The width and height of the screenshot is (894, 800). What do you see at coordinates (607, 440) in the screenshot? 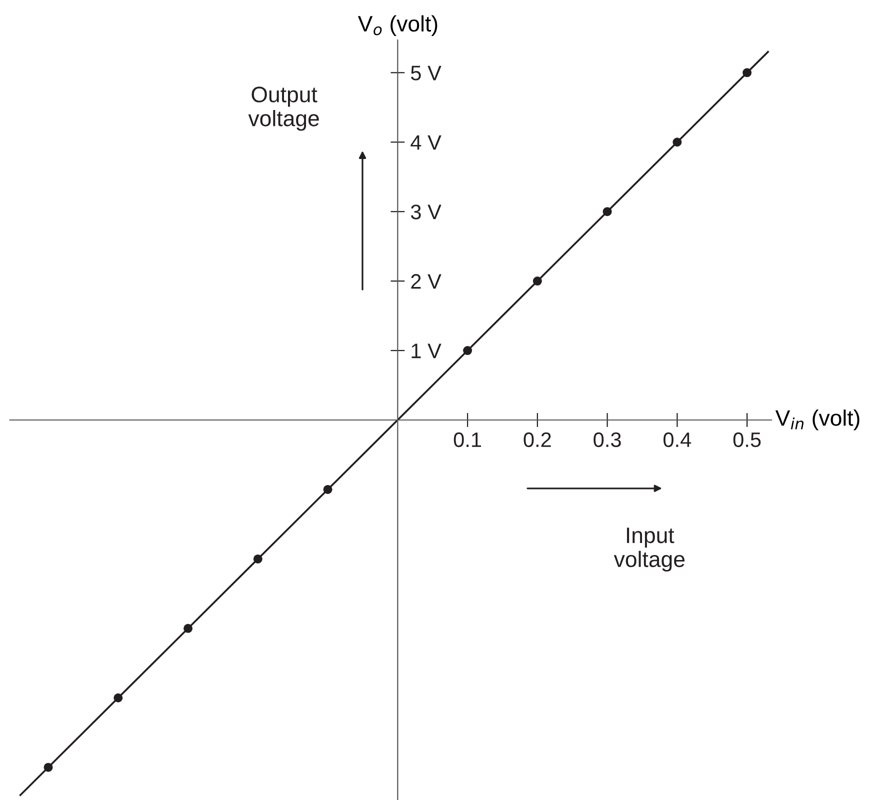
I see `x-tick-label: 0.3` at bounding box center [607, 440].